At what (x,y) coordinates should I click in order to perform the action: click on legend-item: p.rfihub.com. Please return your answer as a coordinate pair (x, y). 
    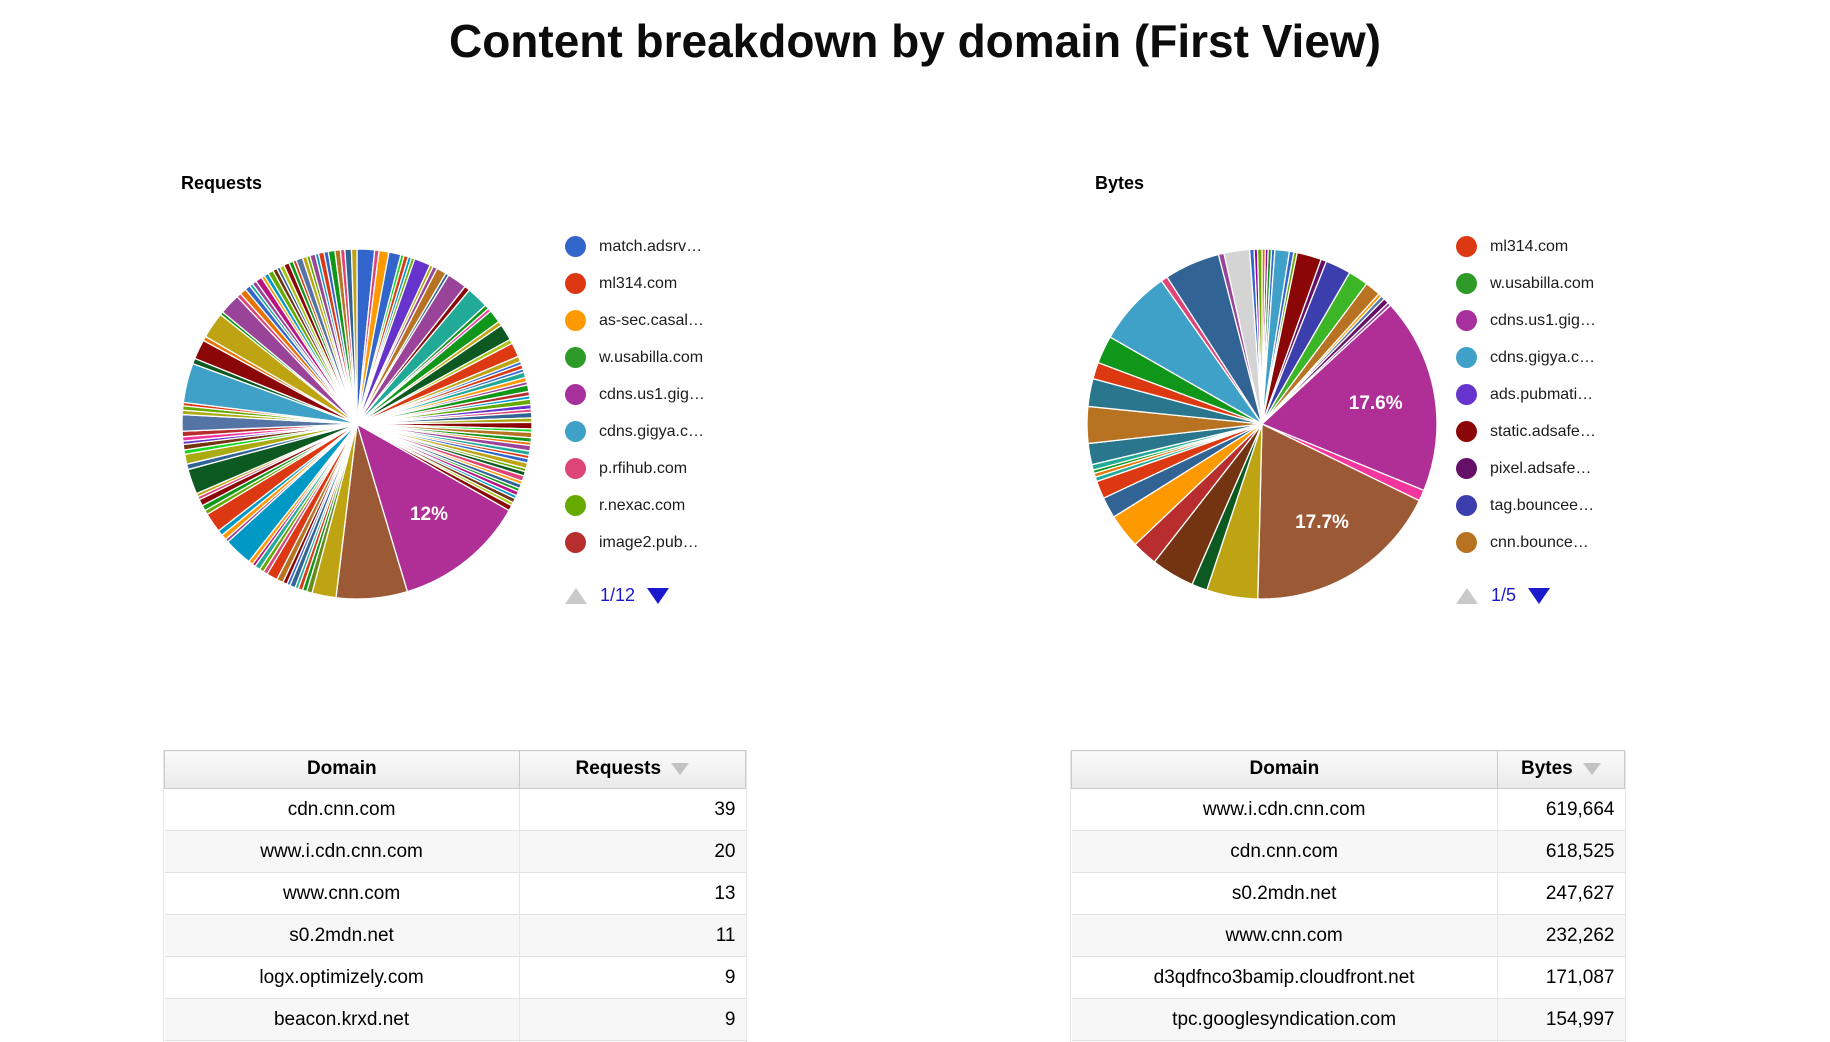
    Looking at the image, I should click on (635, 468).